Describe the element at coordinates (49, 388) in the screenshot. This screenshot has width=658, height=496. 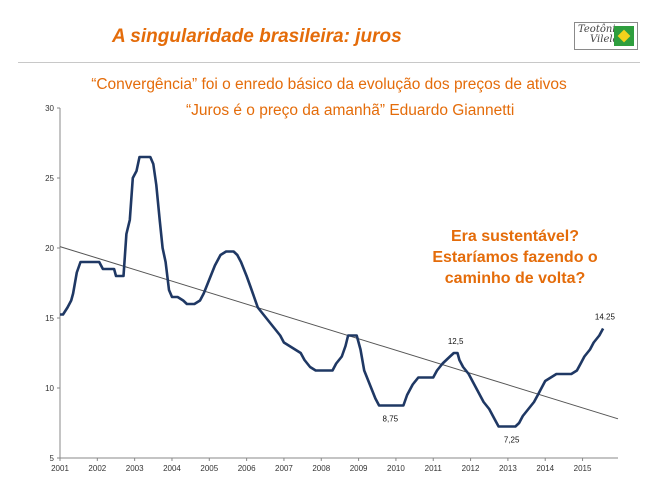
I see `y-tick-label: 10` at that location.